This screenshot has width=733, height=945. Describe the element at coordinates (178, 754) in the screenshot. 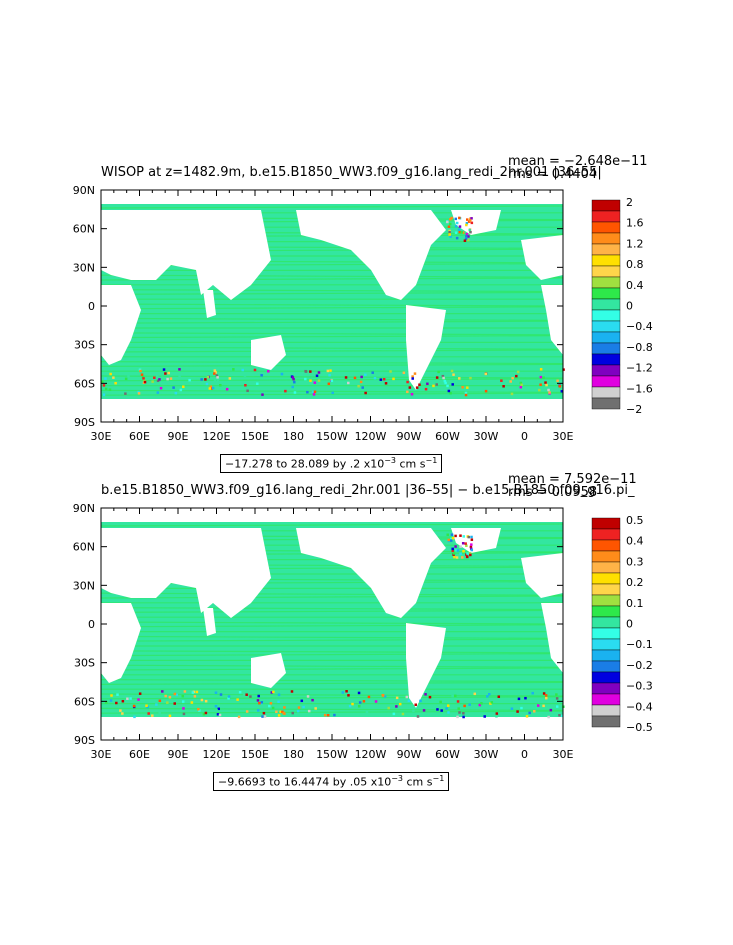

I see `lon-tick-label: 90E` at that location.